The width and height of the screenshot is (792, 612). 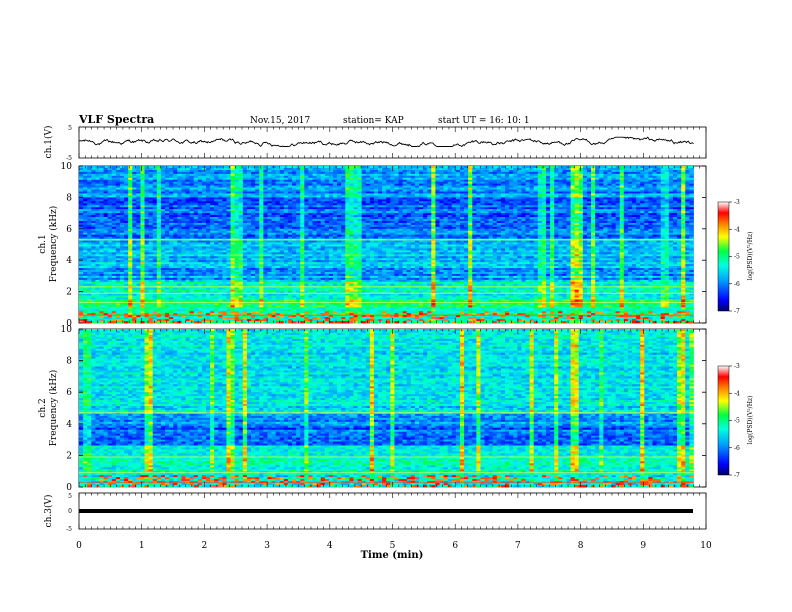 What do you see at coordinates (48, 511) in the screenshot?
I see `ch3-ylabel: ch.3(V)` at bounding box center [48, 511].